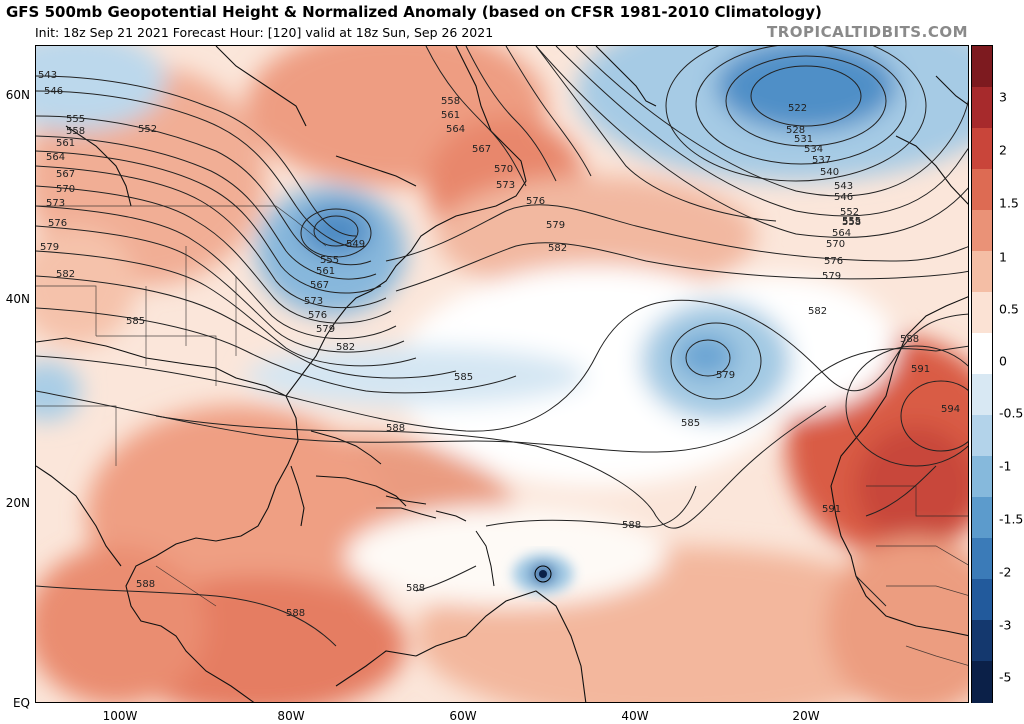 Image resolution: width=1024 pixels, height=724 pixels. What do you see at coordinates (416, 376) in the screenshot?
I see `cold-anomaly-east-coast` at bounding box center [416, 376].